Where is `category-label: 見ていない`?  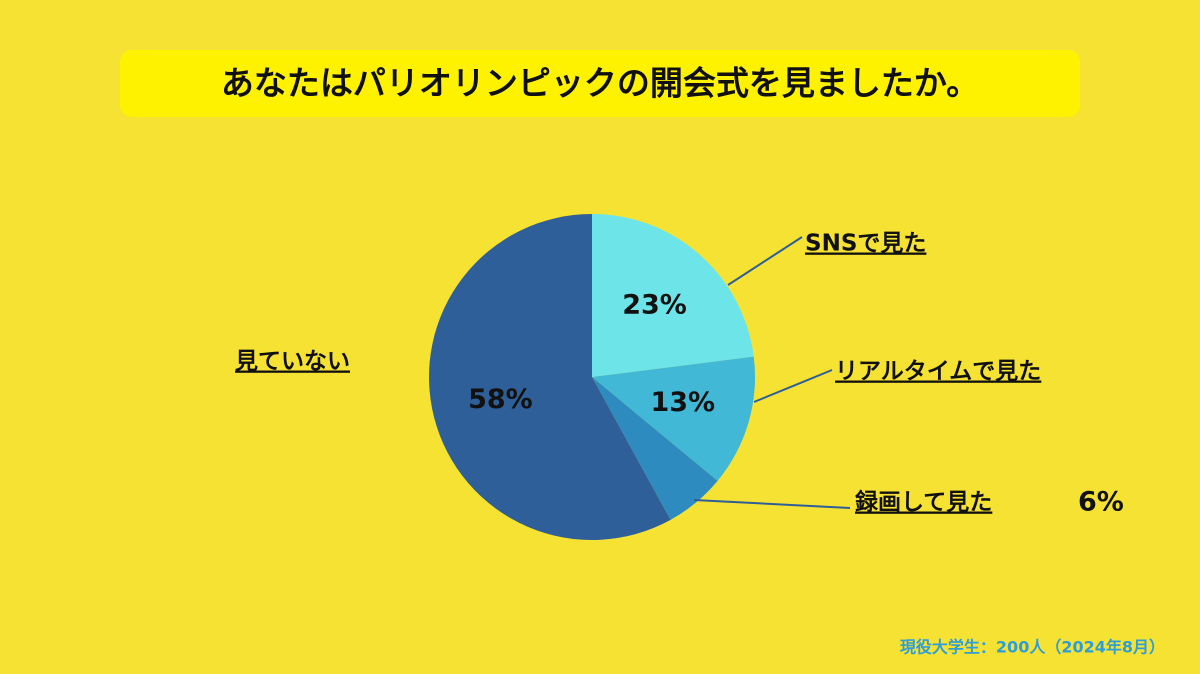
category-label: 見ていない is located at coordinates (292, 362).